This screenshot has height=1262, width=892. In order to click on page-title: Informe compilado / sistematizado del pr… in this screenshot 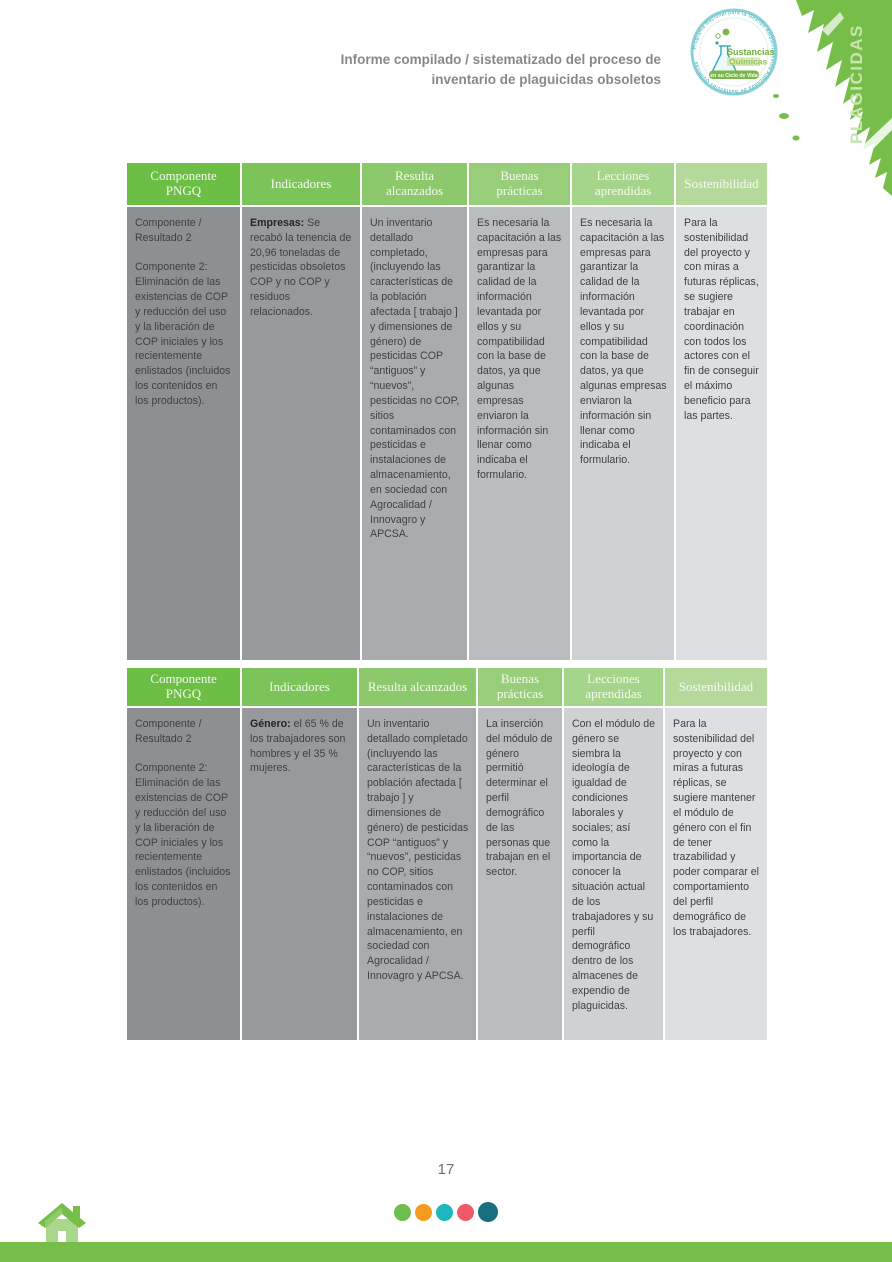, I will do `click(501, 70)`.